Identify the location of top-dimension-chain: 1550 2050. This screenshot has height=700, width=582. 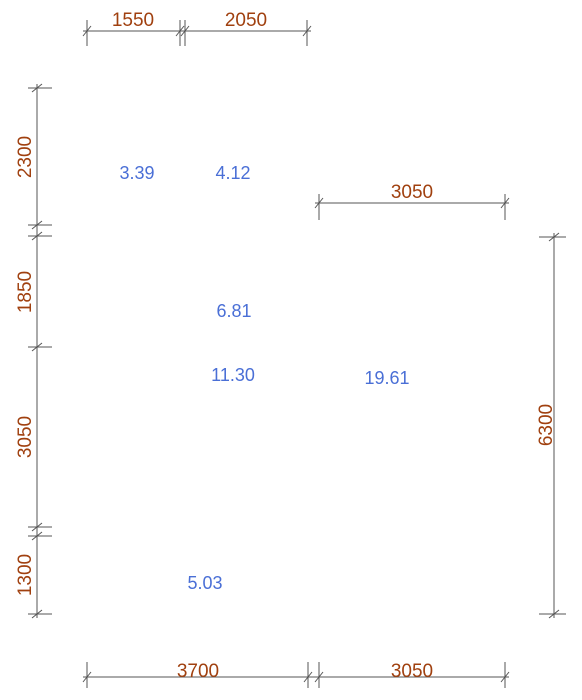
(197, 28).